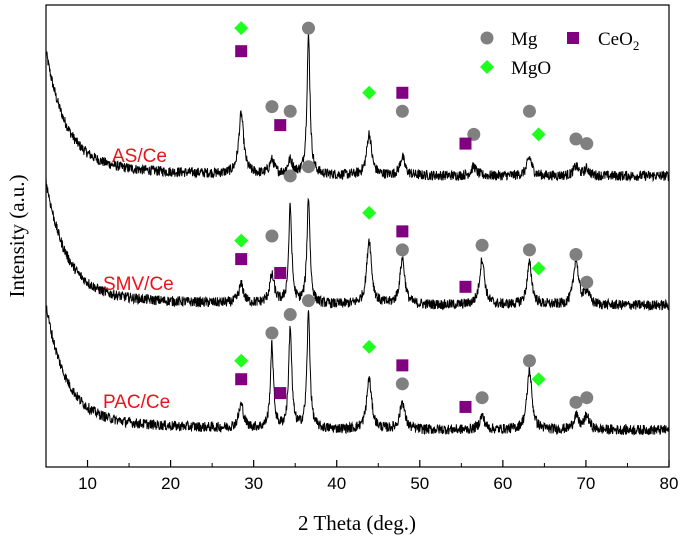 This screenshot has height=540, width=685. Describe the element at coordinates (559, 54) in the screenshot. I see `legend: Mg CeO2 MgO` at that location.